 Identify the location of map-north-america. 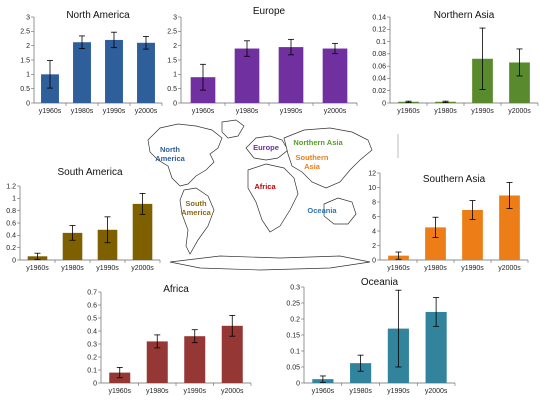
(185, 155).